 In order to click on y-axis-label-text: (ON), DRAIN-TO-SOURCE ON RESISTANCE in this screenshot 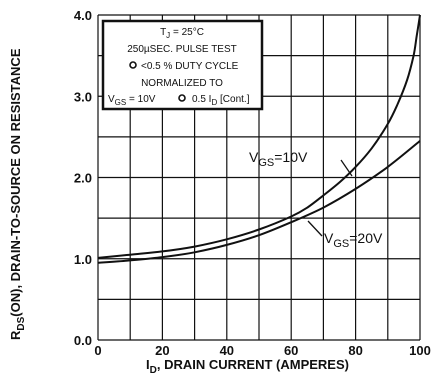, I will do `click(15, 182)`.